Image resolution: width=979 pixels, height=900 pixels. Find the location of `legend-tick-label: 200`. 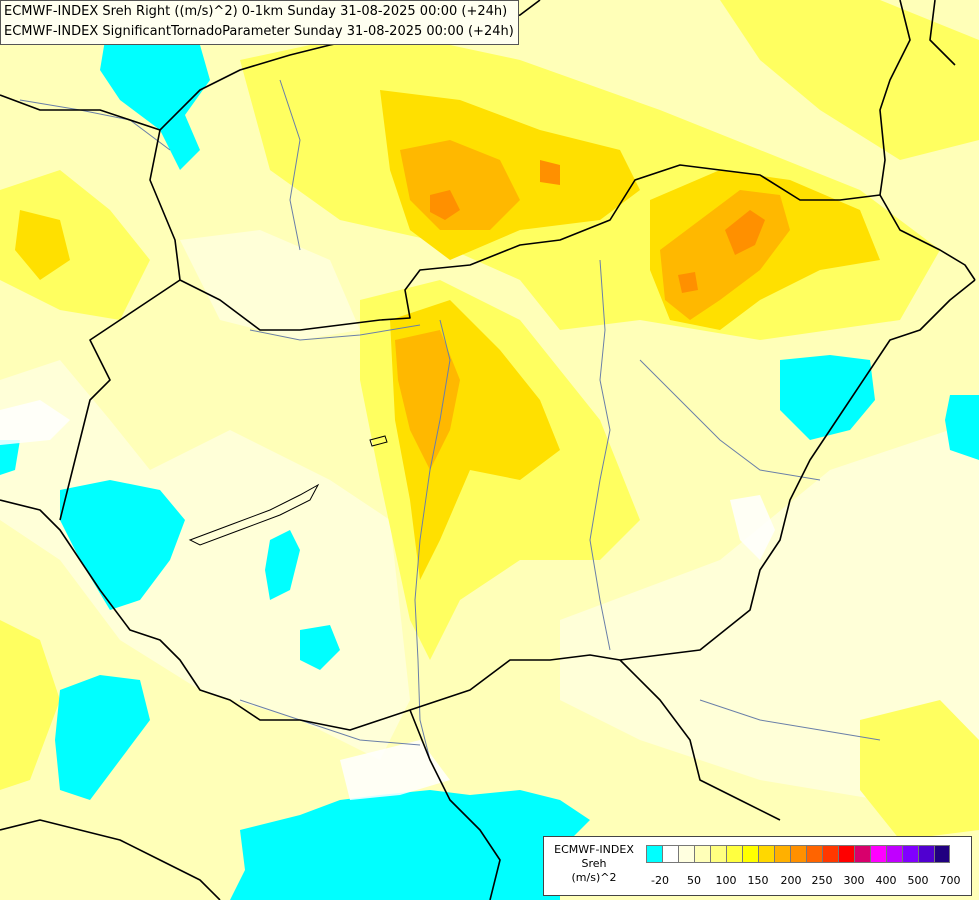

legend-tick-label: 200 is located at coordinates (791, 880).